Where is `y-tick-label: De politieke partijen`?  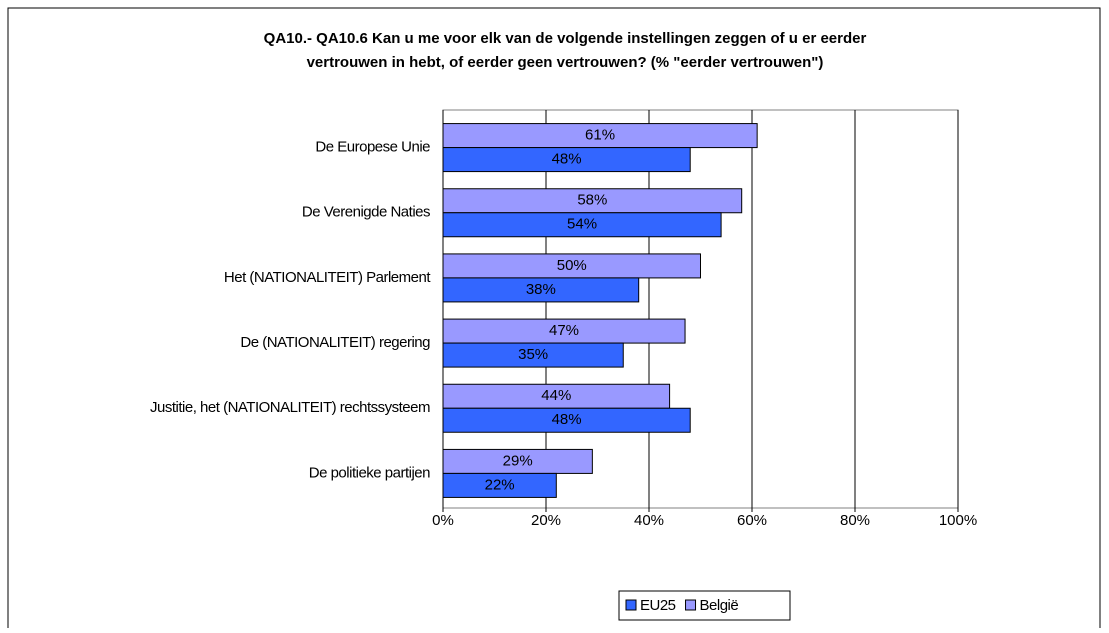 y-tick-label: De politieke partijen is located at coordinates (369, 472).